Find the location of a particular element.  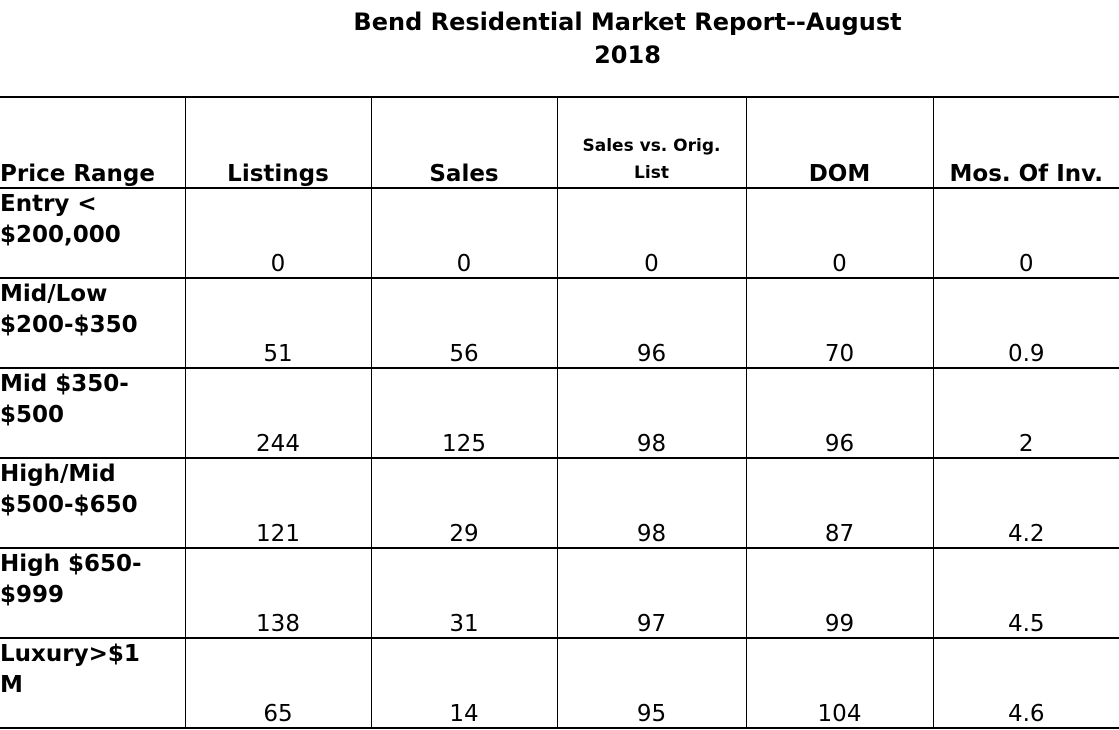

price-range-cell: Luxury>$1 M is located at coordinates (93, 683).